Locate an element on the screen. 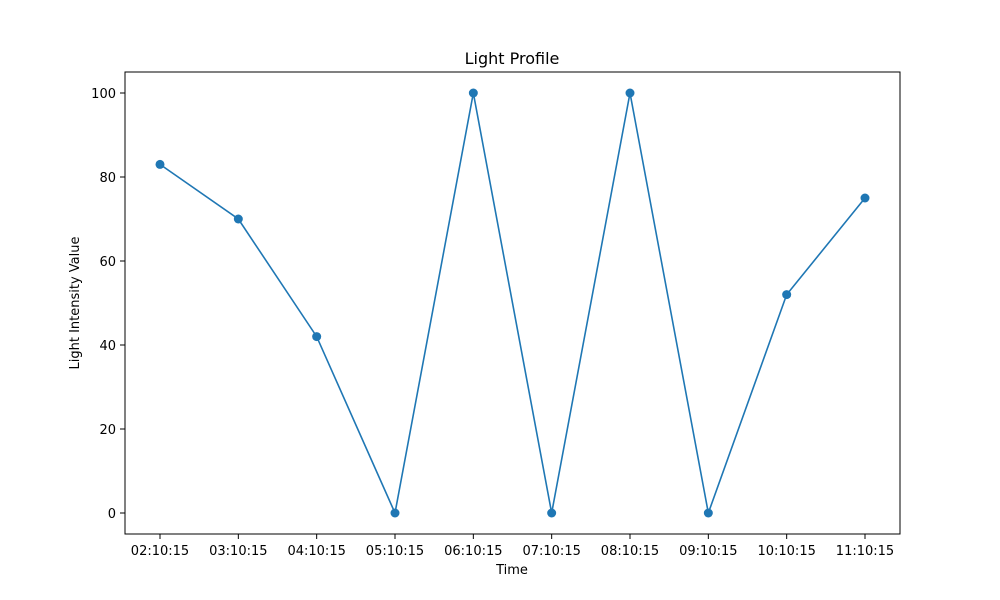  x-tick-label: 02:10:15 is located at coordinates (160, 551).